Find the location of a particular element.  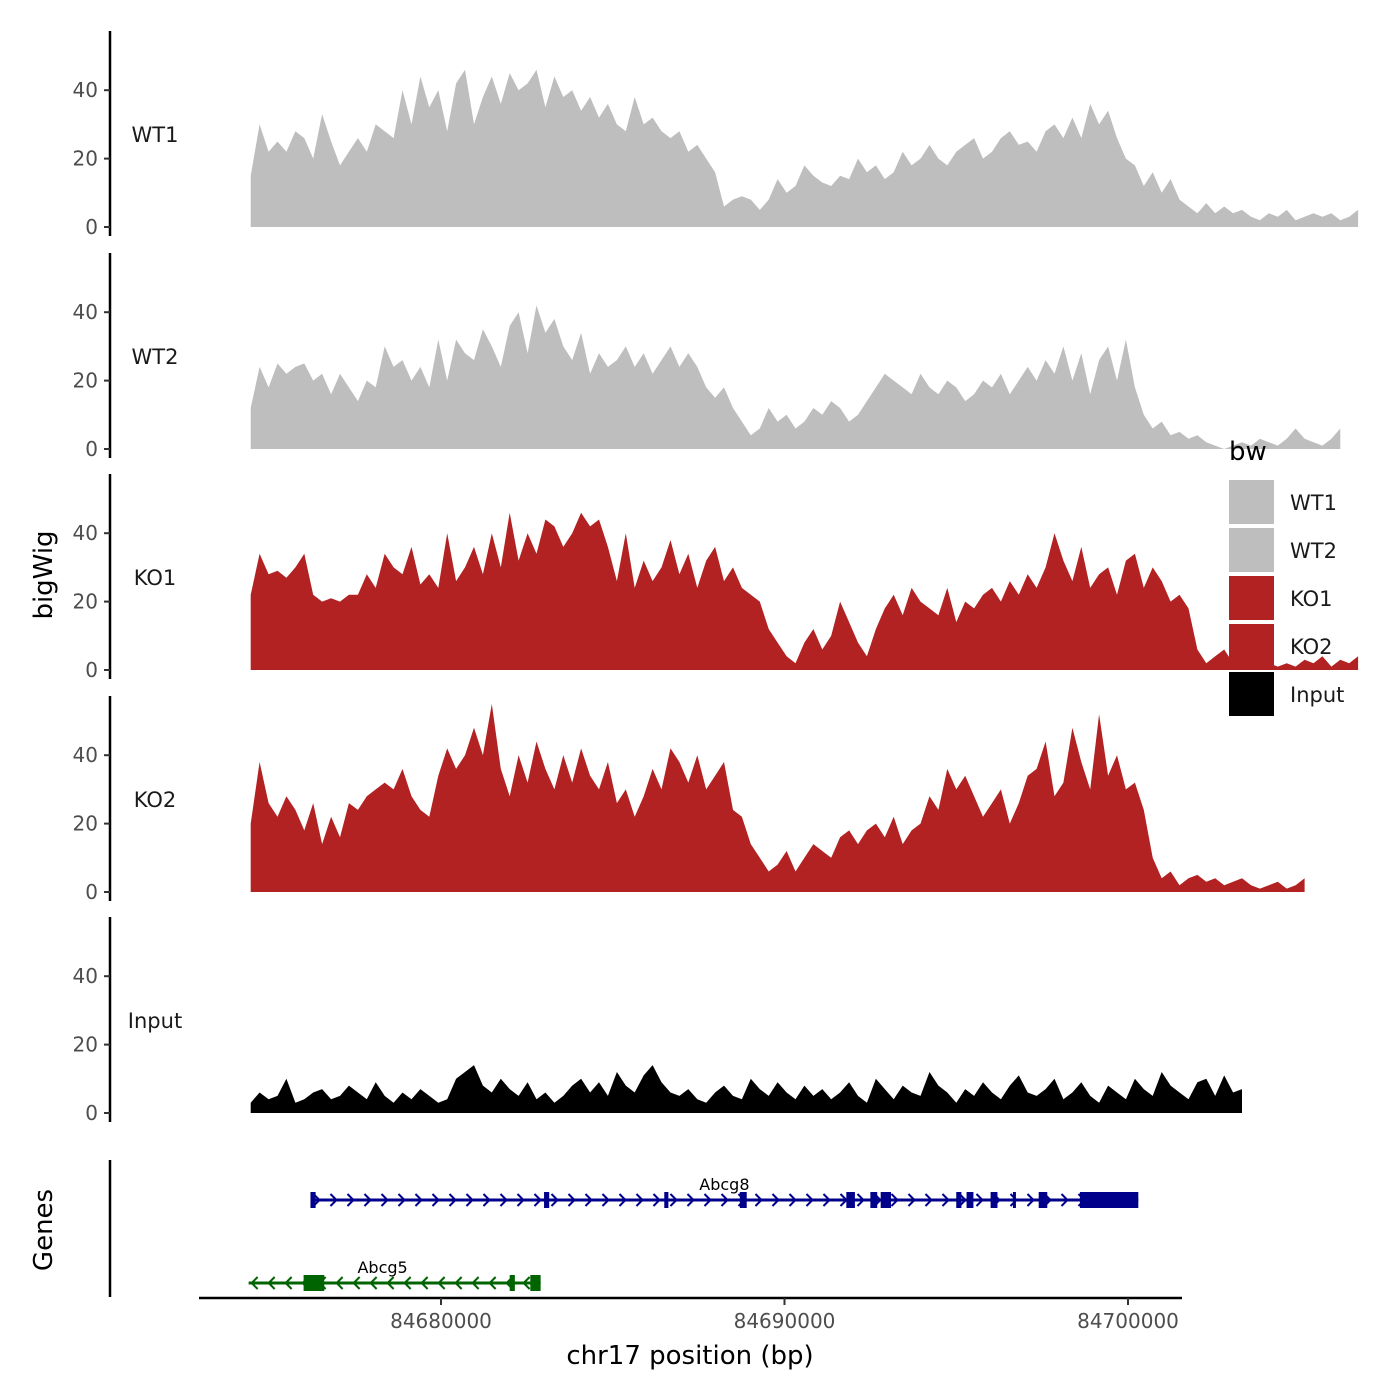

track-input: 0 20 40 Input is located at coordinates (657, 1021).